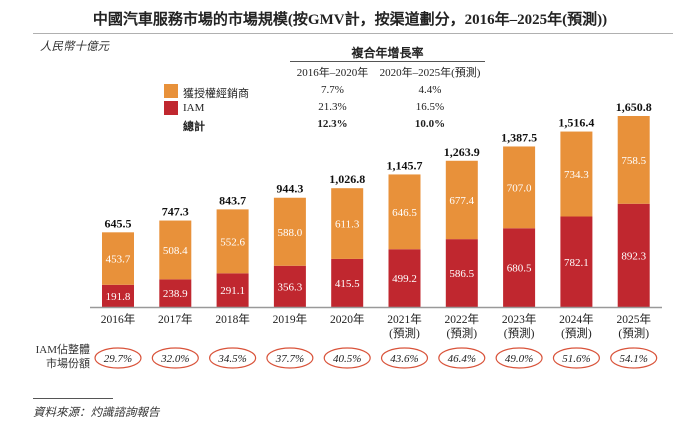  What do you see at coordinates (68, 364) in the screenshot?
I see `iam-share-label-line2: 市場份額` at bounding box center [68, 364].